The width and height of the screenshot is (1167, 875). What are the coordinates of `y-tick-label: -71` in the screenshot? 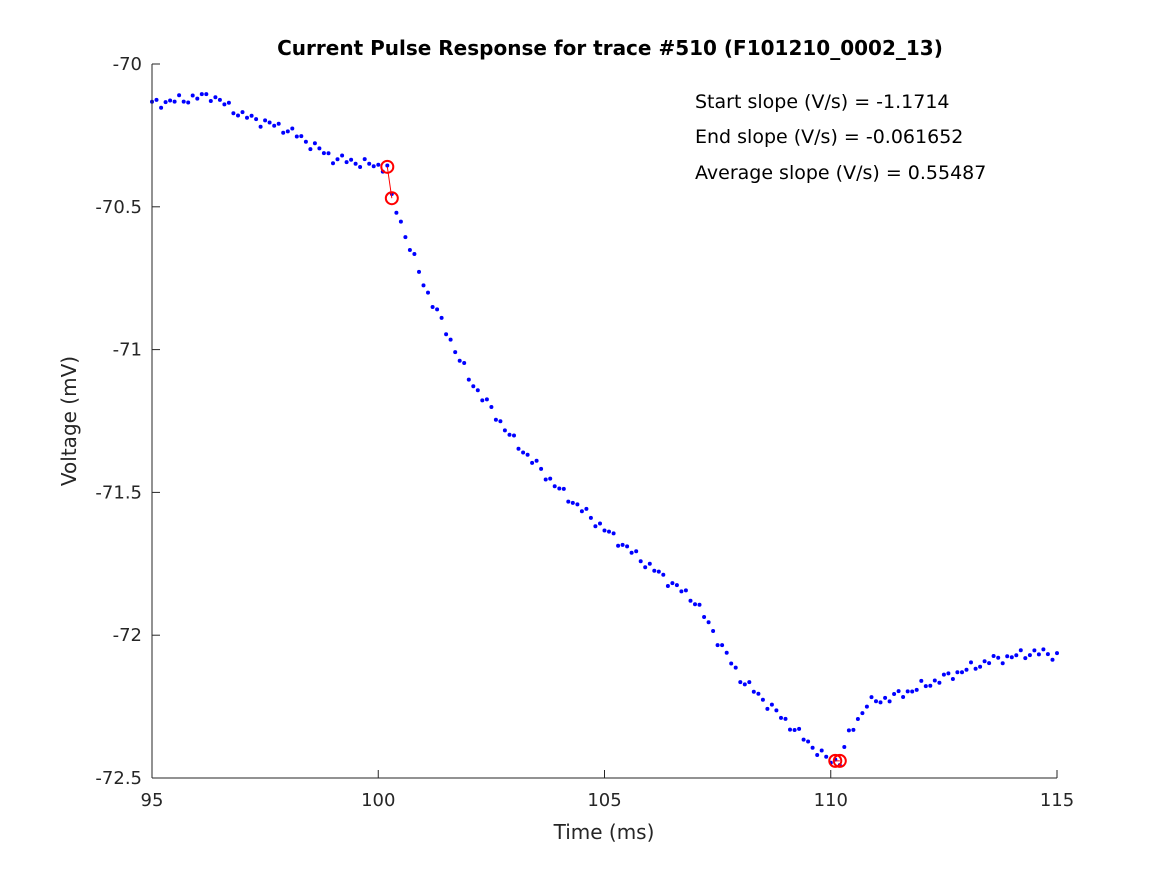 It's located at (127, 350).